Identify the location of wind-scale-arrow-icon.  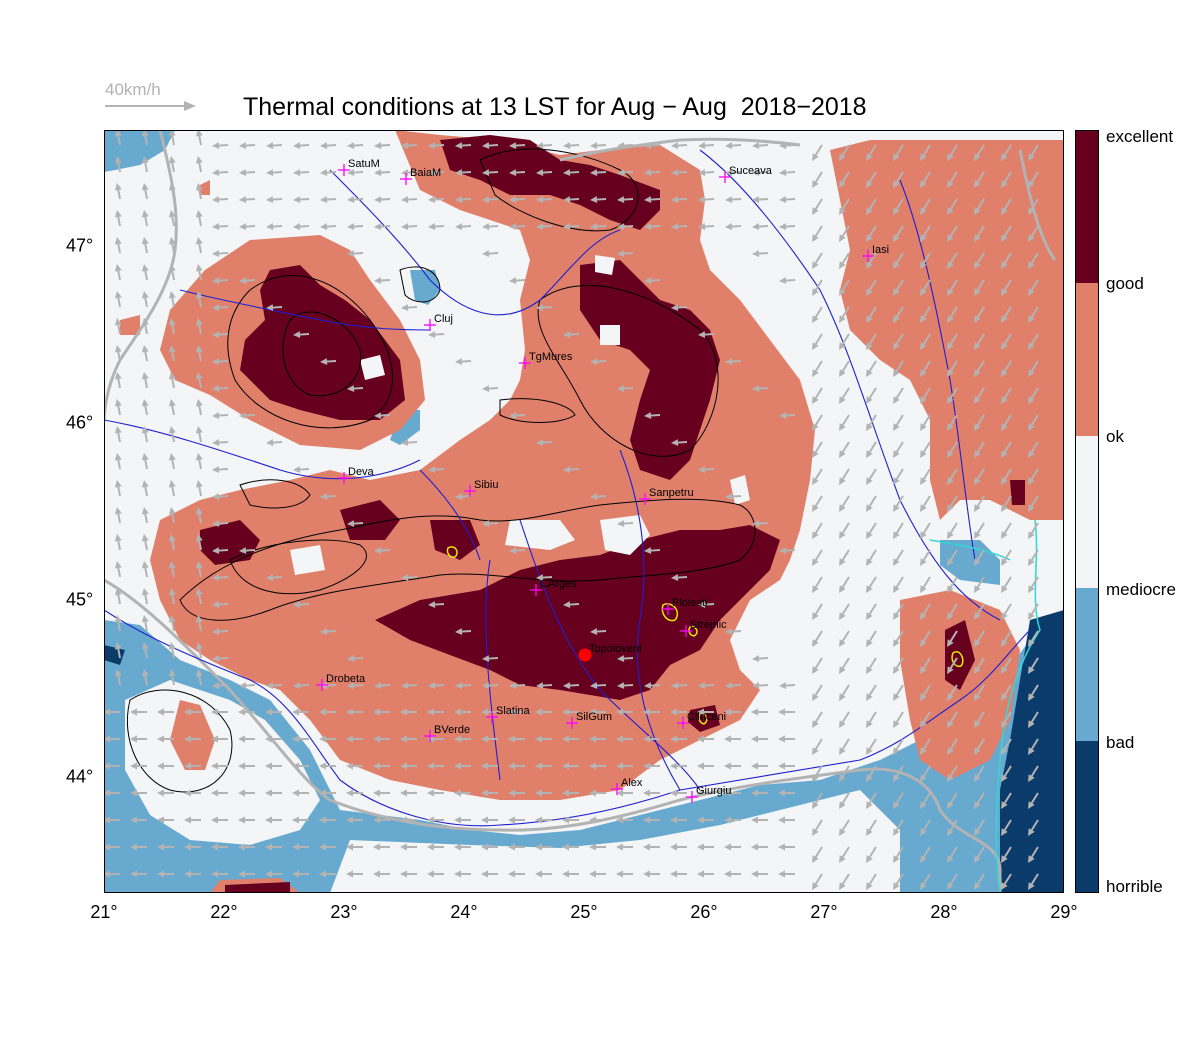
(150, 106).